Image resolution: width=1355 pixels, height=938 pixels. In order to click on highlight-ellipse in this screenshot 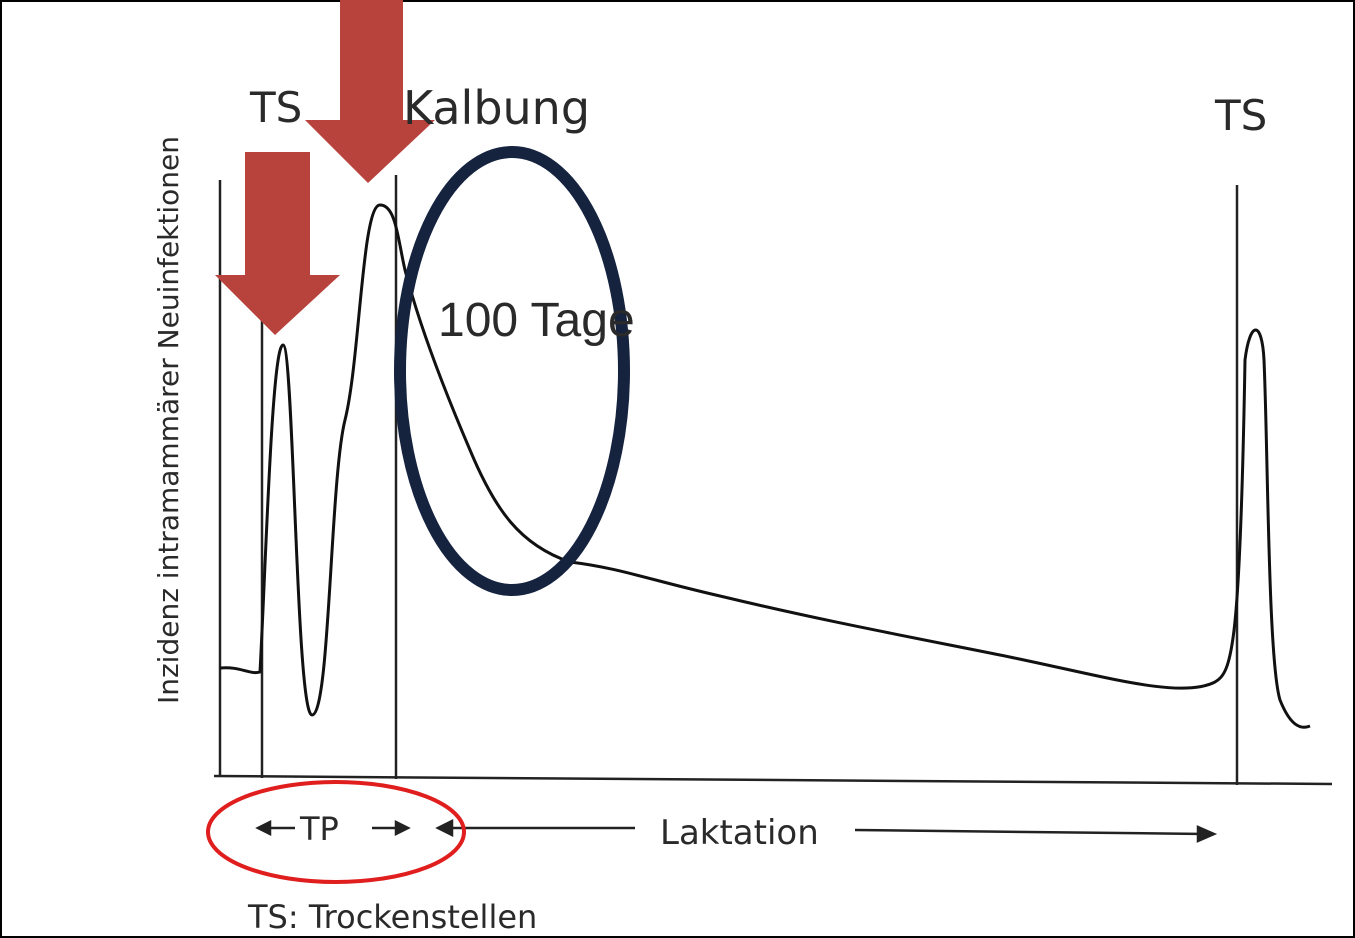, I will do `click(512, 371)`.